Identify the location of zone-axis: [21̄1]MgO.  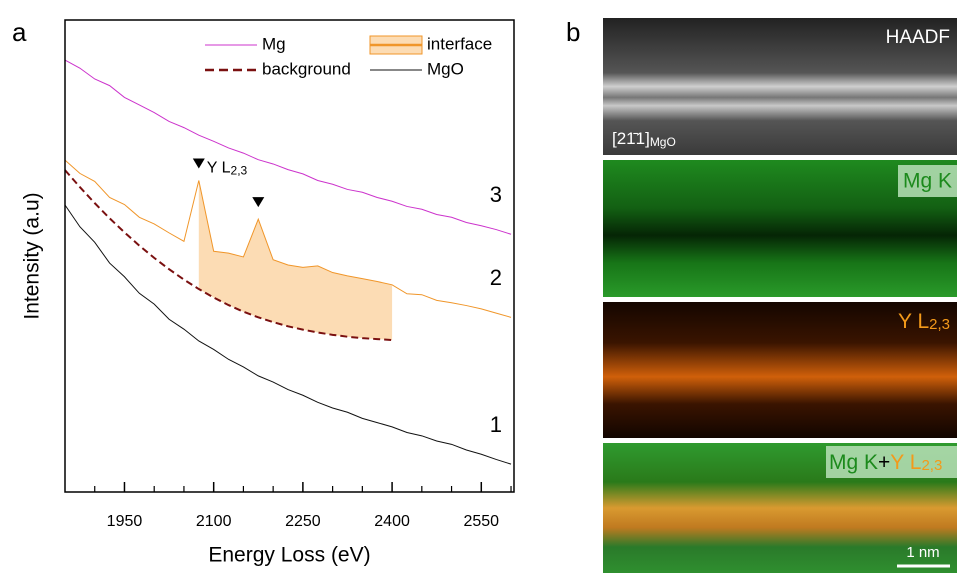
(644, 139).